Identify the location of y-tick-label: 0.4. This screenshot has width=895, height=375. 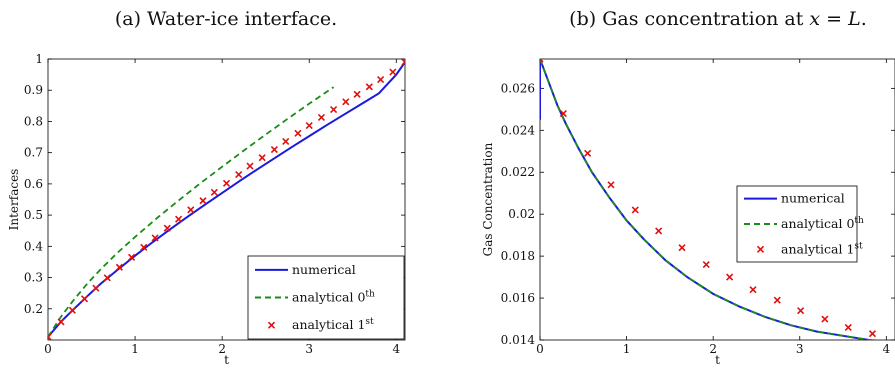
(33, 246).